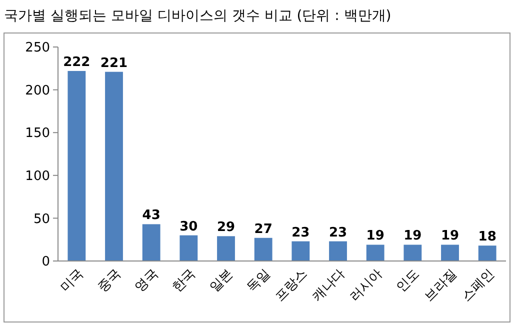  What do you see at coordinates (72, 281) in the screenshot?
I see `x-tick-label: 미국` at bounding box center [72, 281].